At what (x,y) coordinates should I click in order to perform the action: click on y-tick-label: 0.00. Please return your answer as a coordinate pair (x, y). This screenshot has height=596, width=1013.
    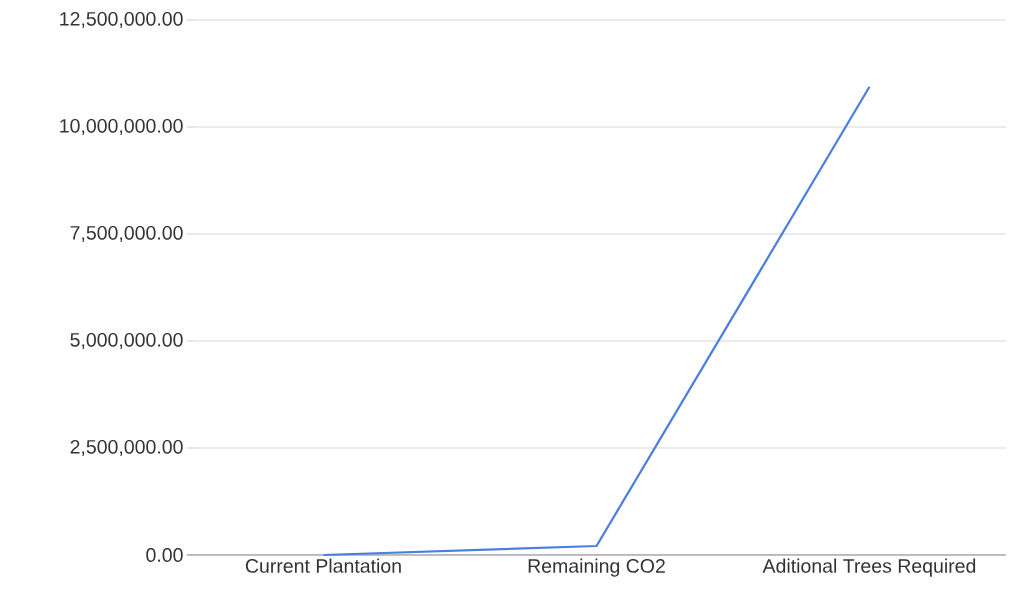
    Looking at the image, I should click on (164, 555).